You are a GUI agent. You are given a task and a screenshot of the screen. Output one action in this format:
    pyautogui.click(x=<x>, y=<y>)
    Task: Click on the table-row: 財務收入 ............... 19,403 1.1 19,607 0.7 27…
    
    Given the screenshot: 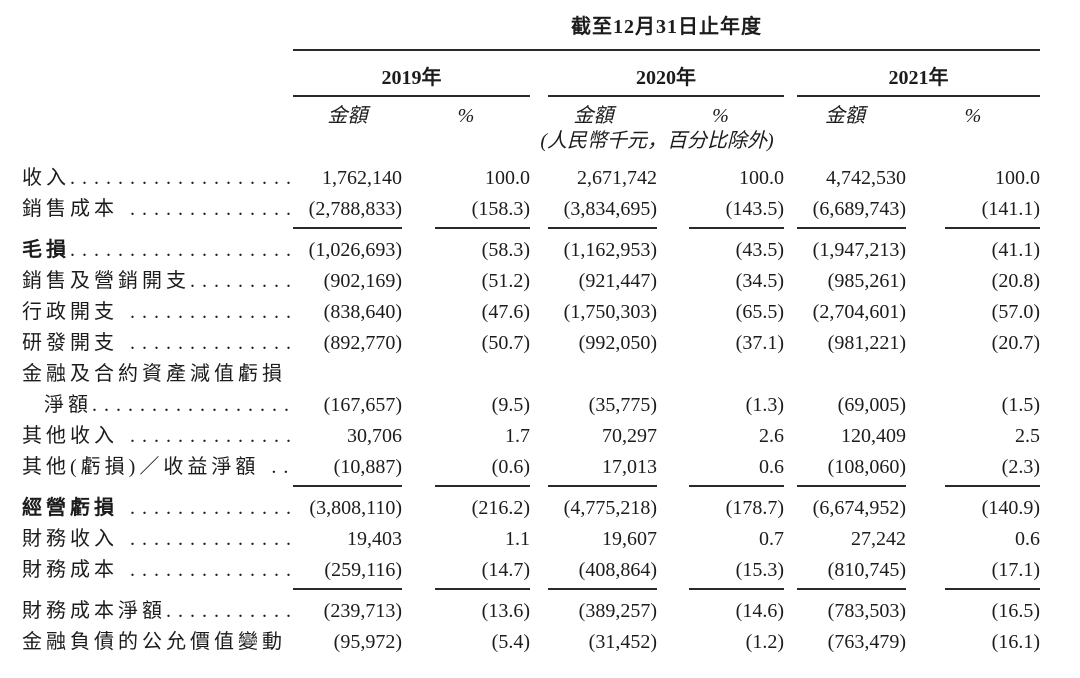 What is the action you would take?
    pyautogui.click(x=551, y=539)
    